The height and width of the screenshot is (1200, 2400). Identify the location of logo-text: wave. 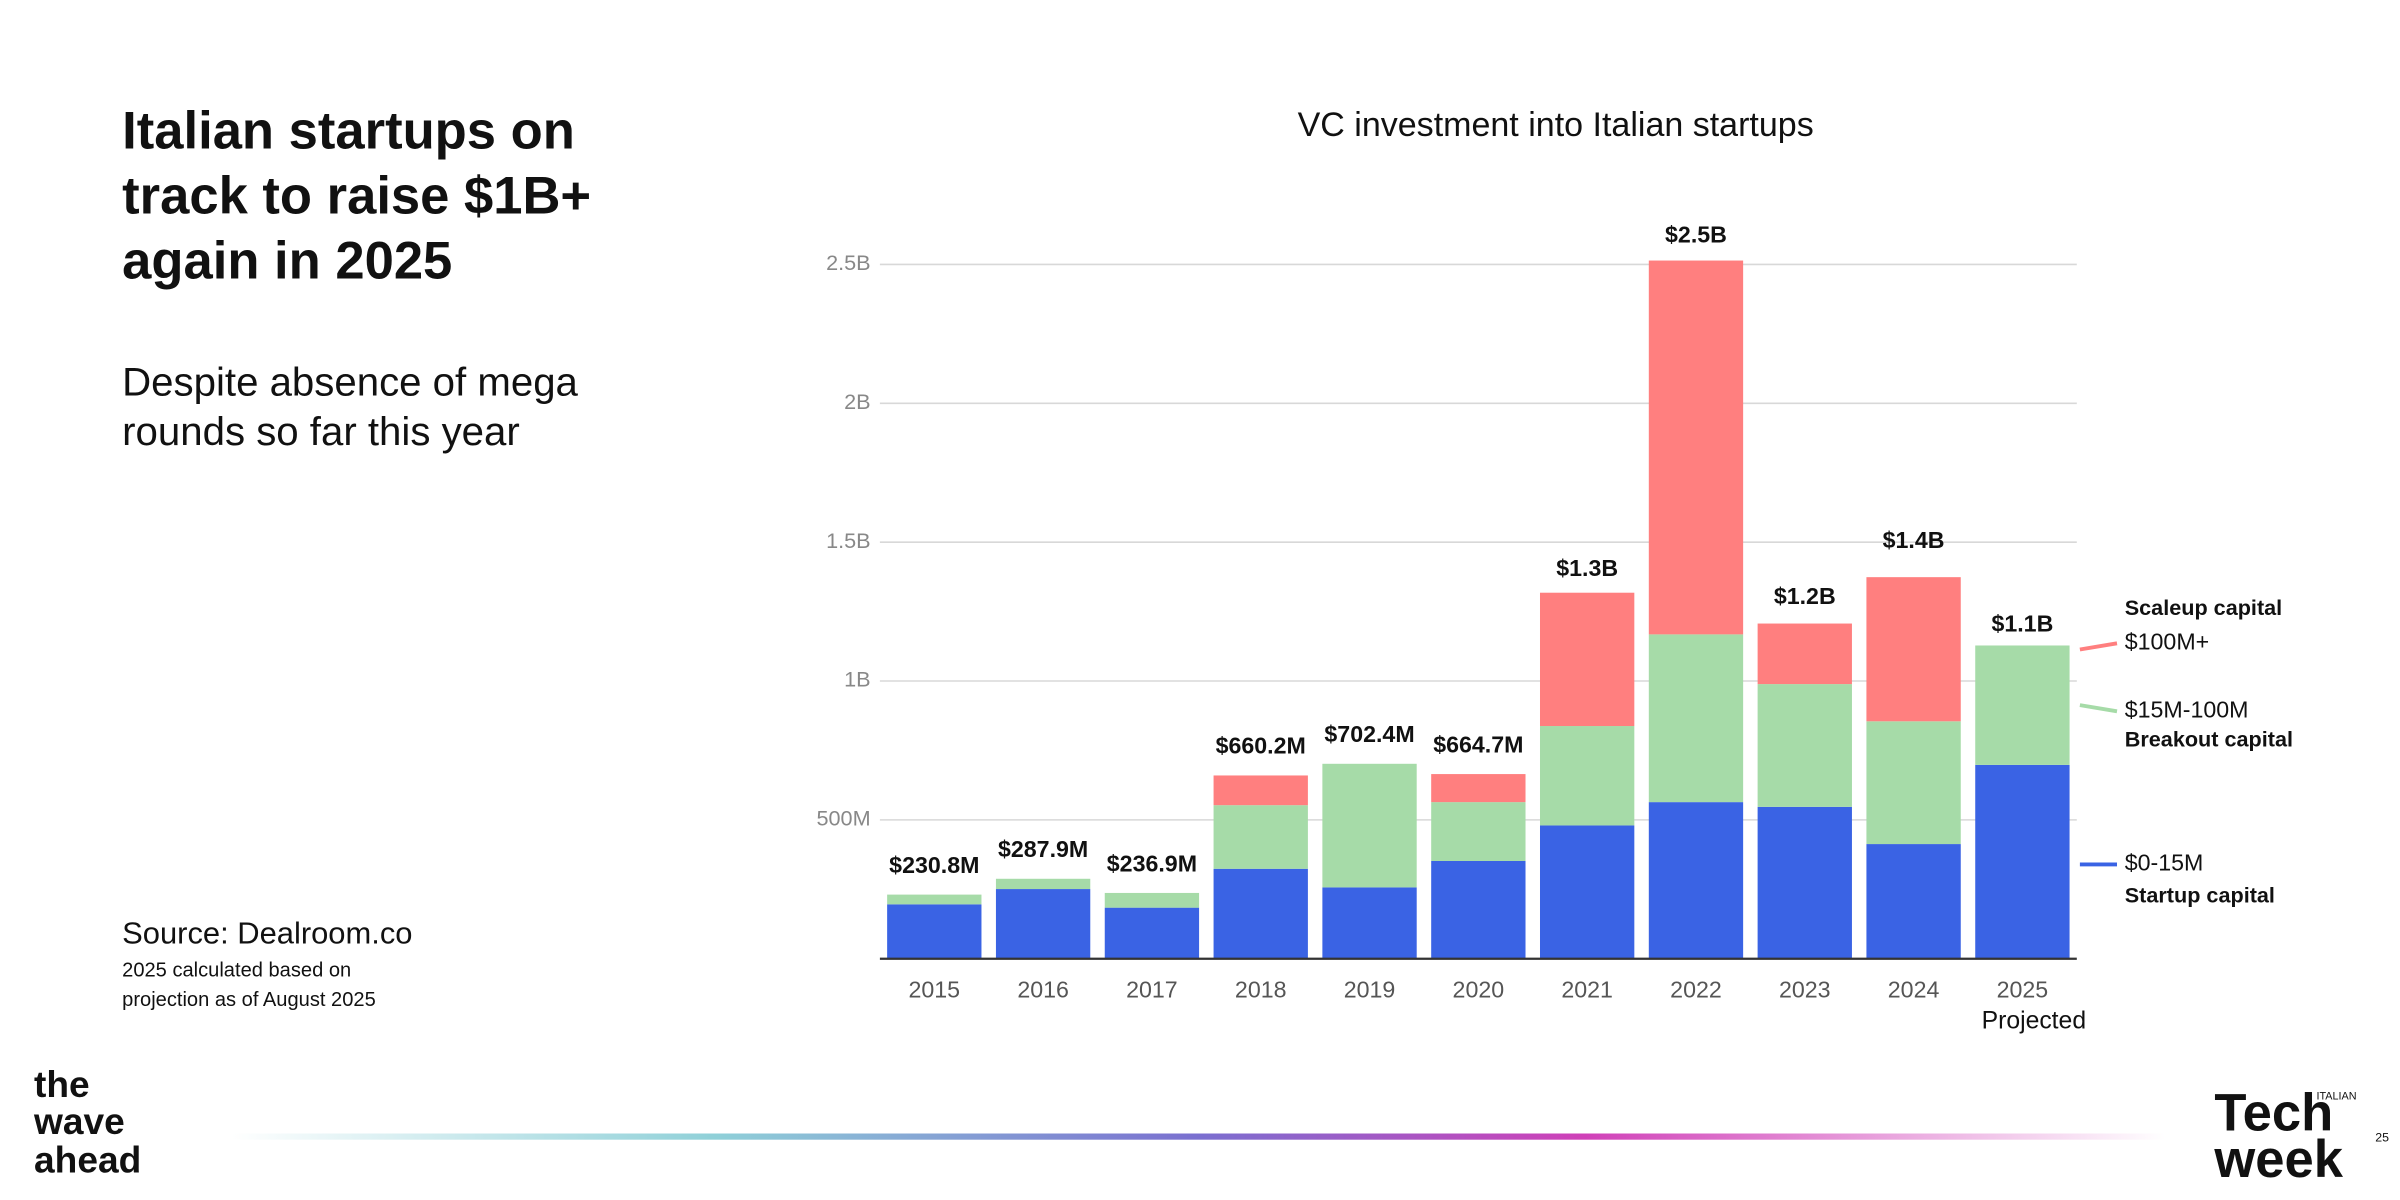
(79, 1121).